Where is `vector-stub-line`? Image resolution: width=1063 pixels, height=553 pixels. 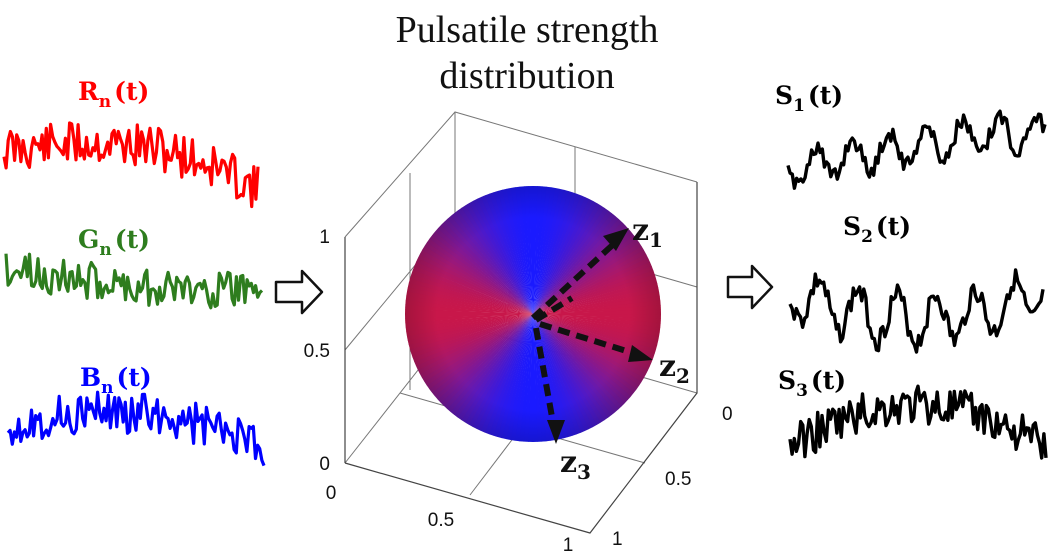 vector-stub-line is located at coordinates (554, 309).